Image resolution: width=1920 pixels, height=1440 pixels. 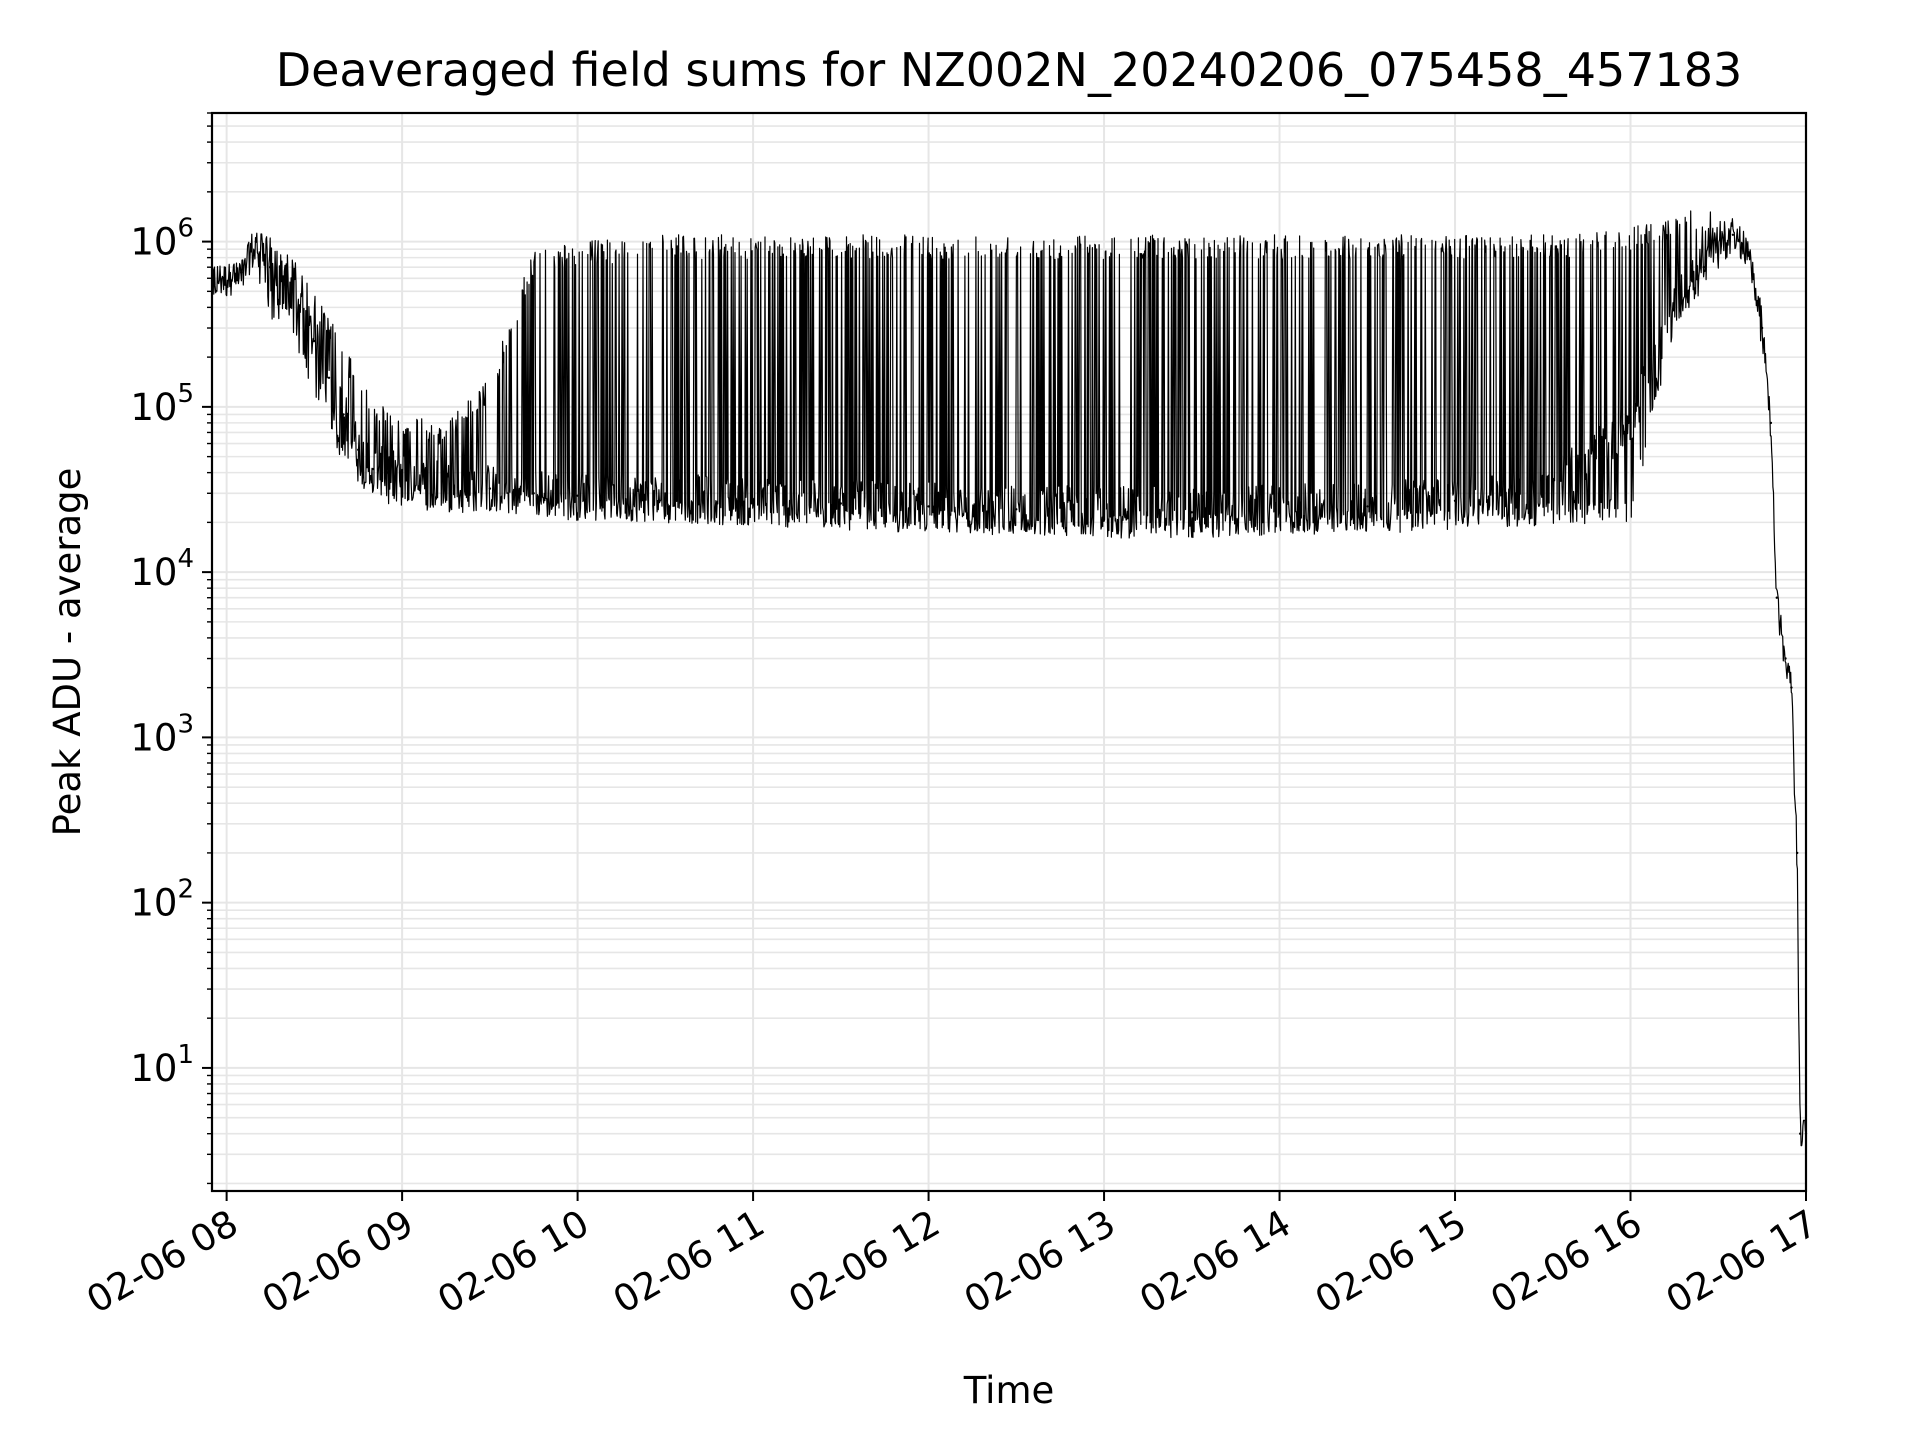 I want to click on y-tick-label: 10⁴, so click(x=162, y=569).